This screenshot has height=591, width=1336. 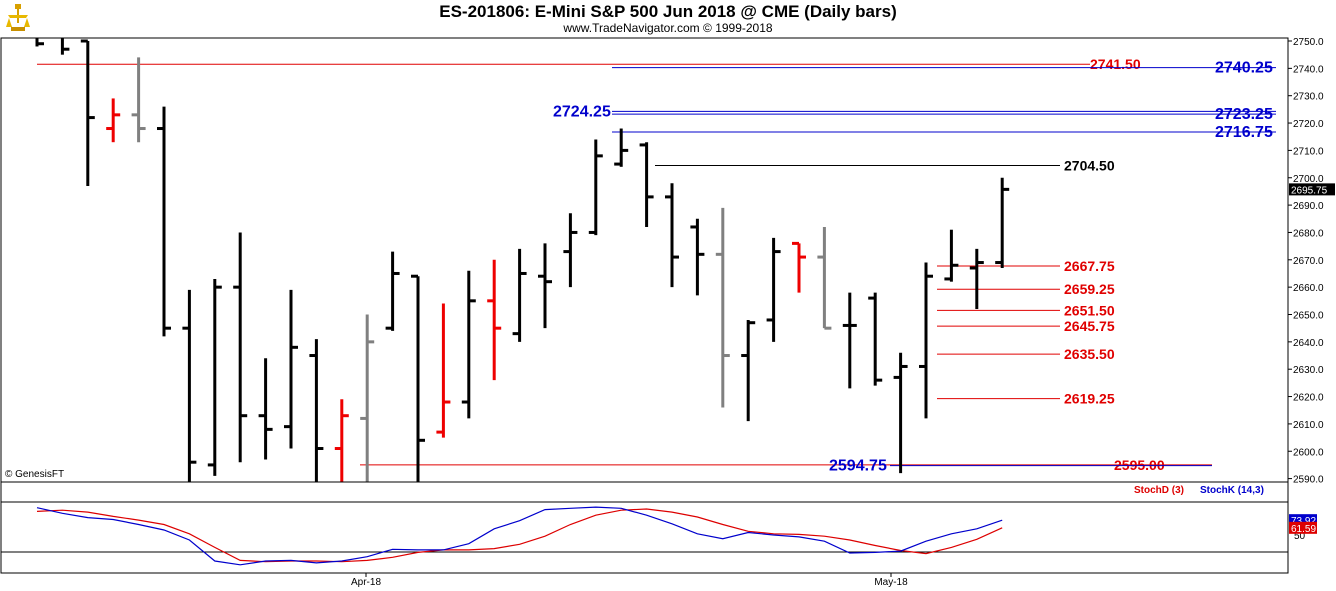 I want to click on chart-subtitle: www.TradeNavigator.com © 1999-2018, so click(x=668, y=28).